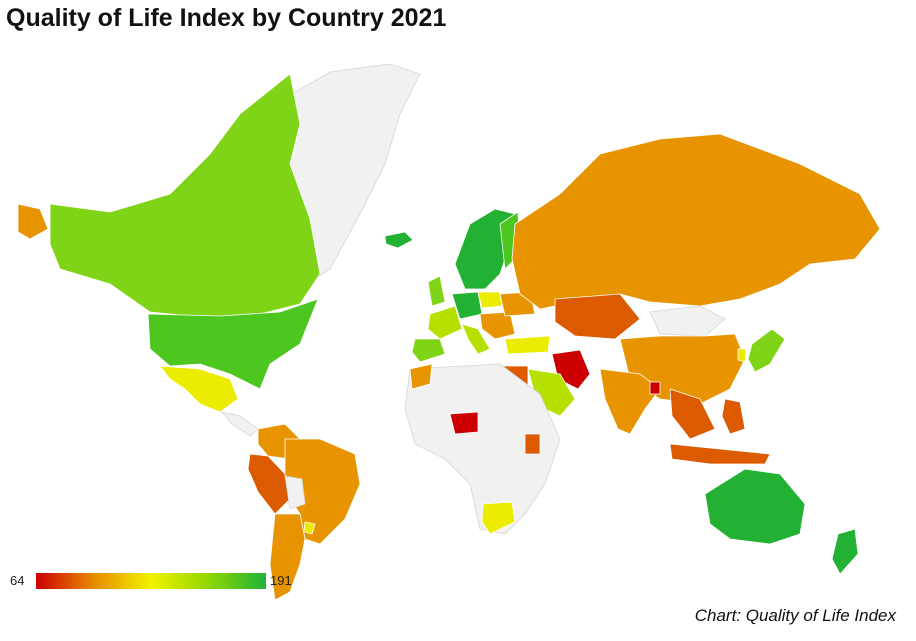  I want to click on spain-portugal, so click(428, 350).